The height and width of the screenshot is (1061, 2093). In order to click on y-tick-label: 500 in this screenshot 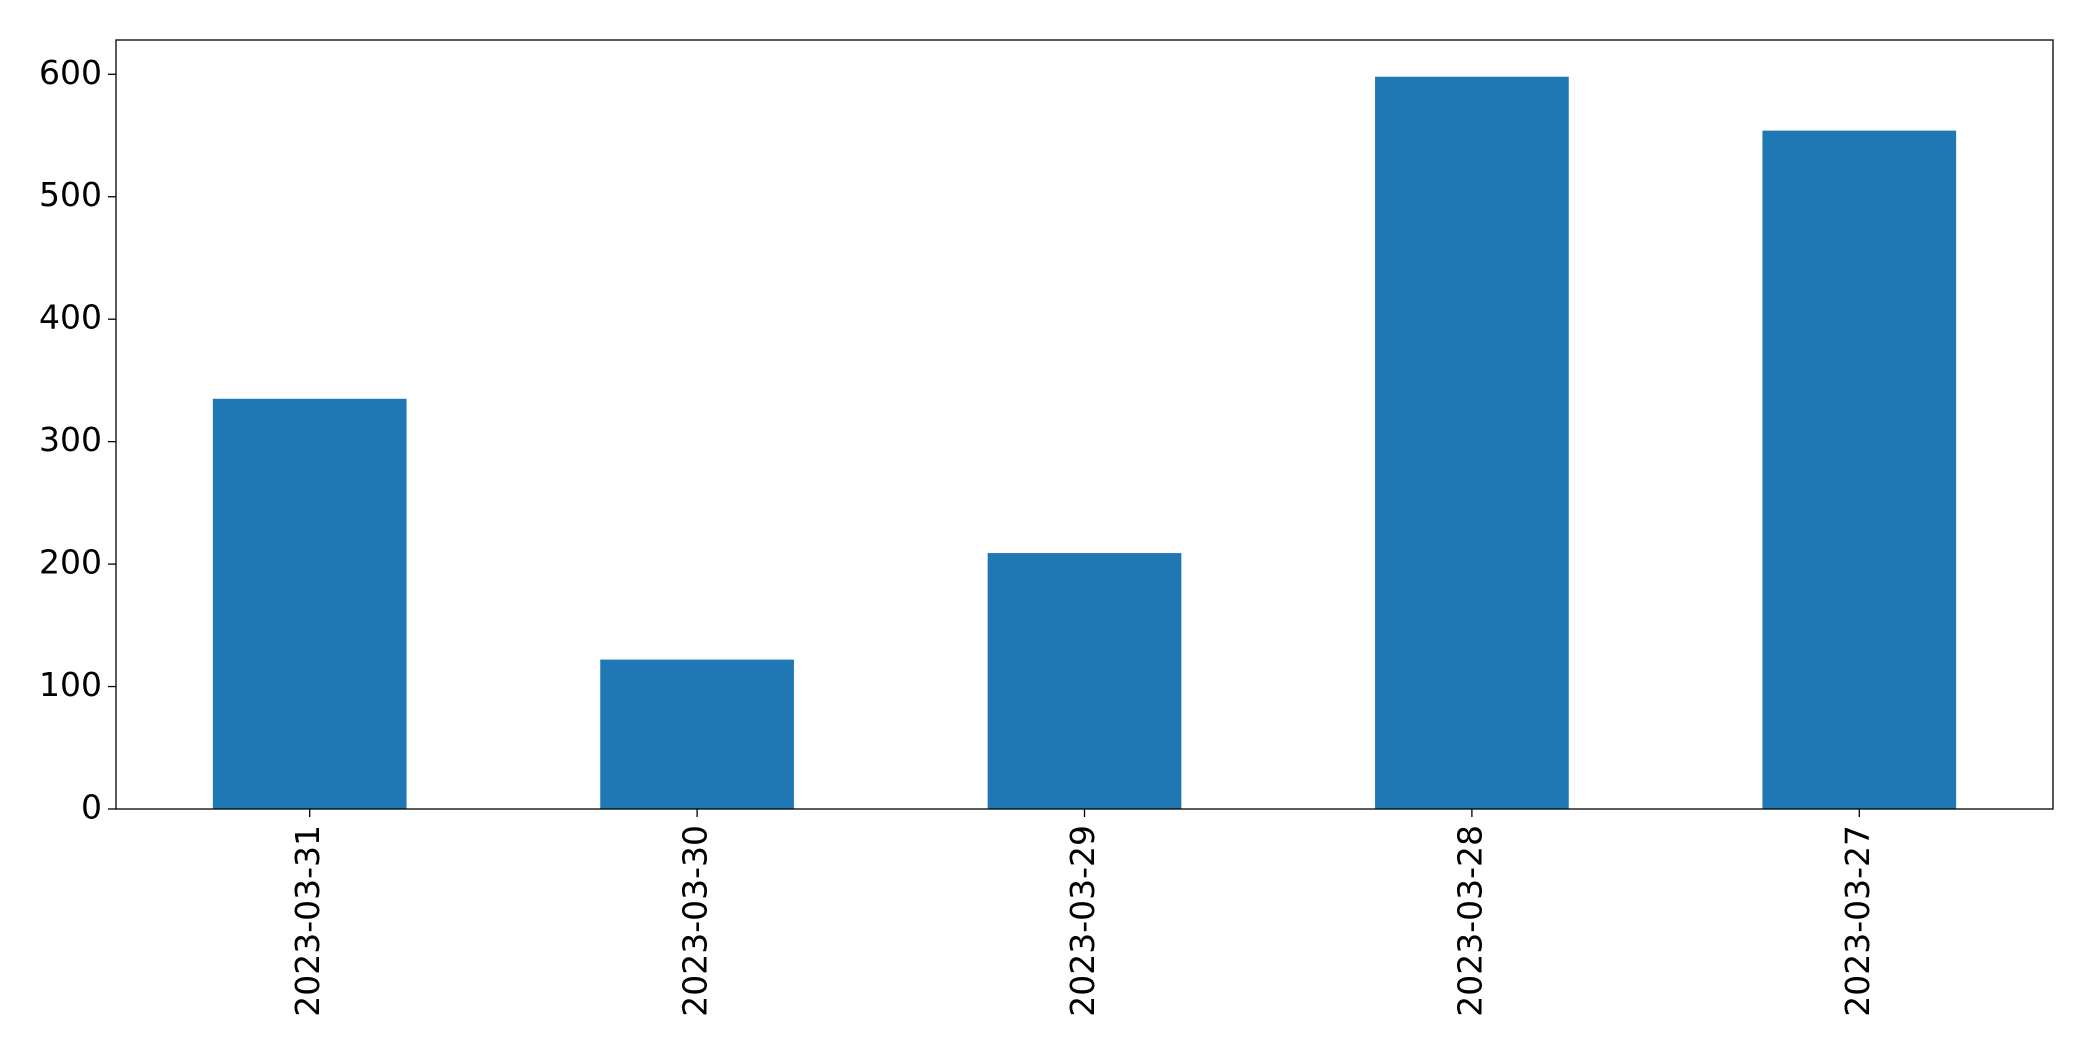, I will do `click(70, 194)`.